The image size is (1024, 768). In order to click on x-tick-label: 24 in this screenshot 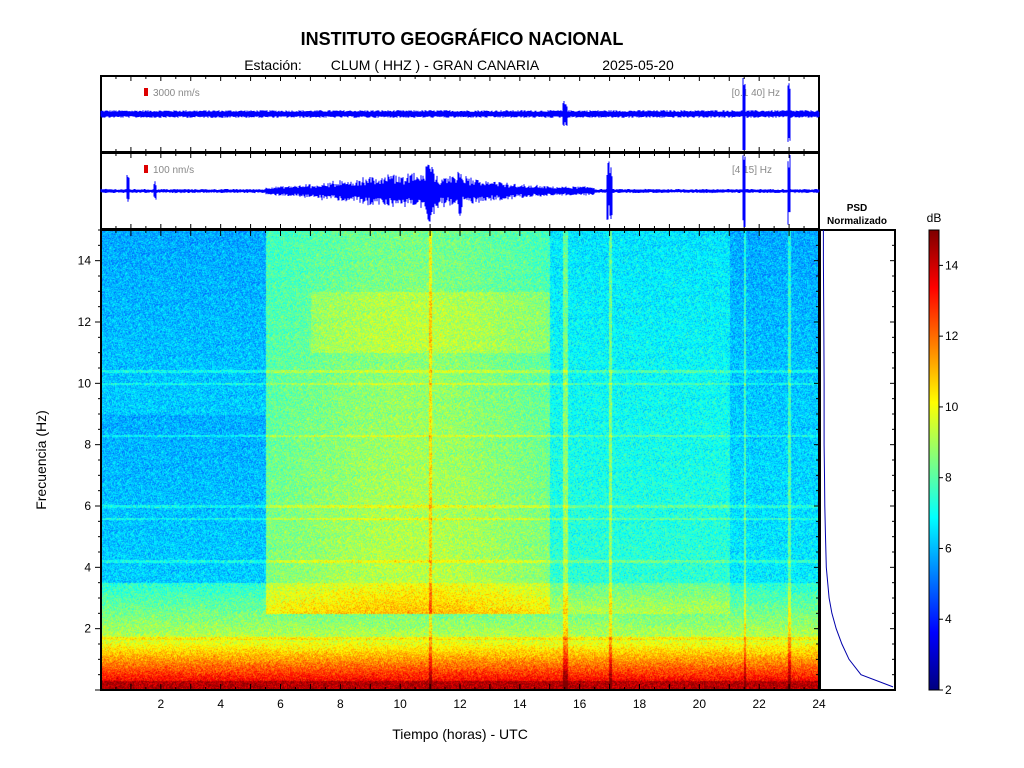, I will do `click(819, 704)`.